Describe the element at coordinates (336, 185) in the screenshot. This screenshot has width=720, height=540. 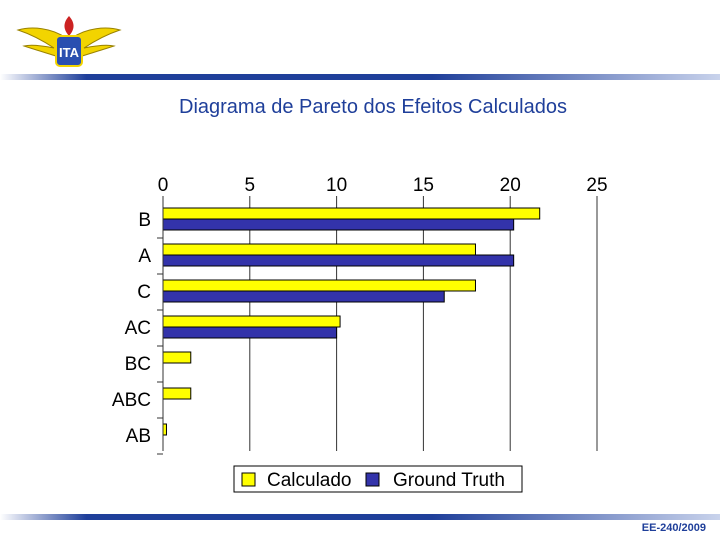
I see `x-tick-label: 10` at that location.